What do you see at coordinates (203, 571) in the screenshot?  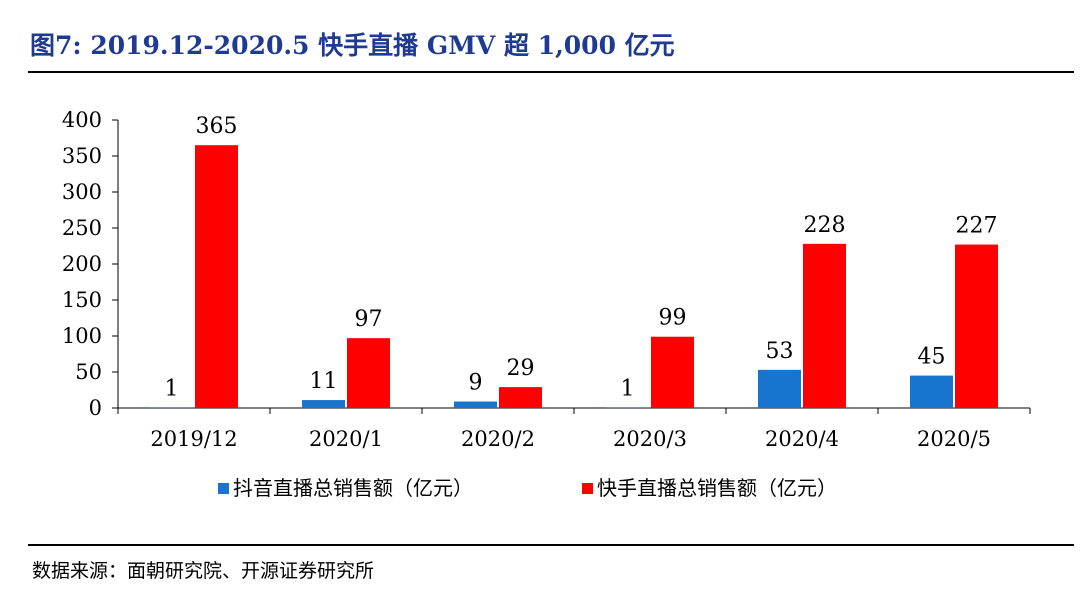 I see `source-note: 数据来源：面朝研究院、开源证券研究所` at bounding box center [203, 571].